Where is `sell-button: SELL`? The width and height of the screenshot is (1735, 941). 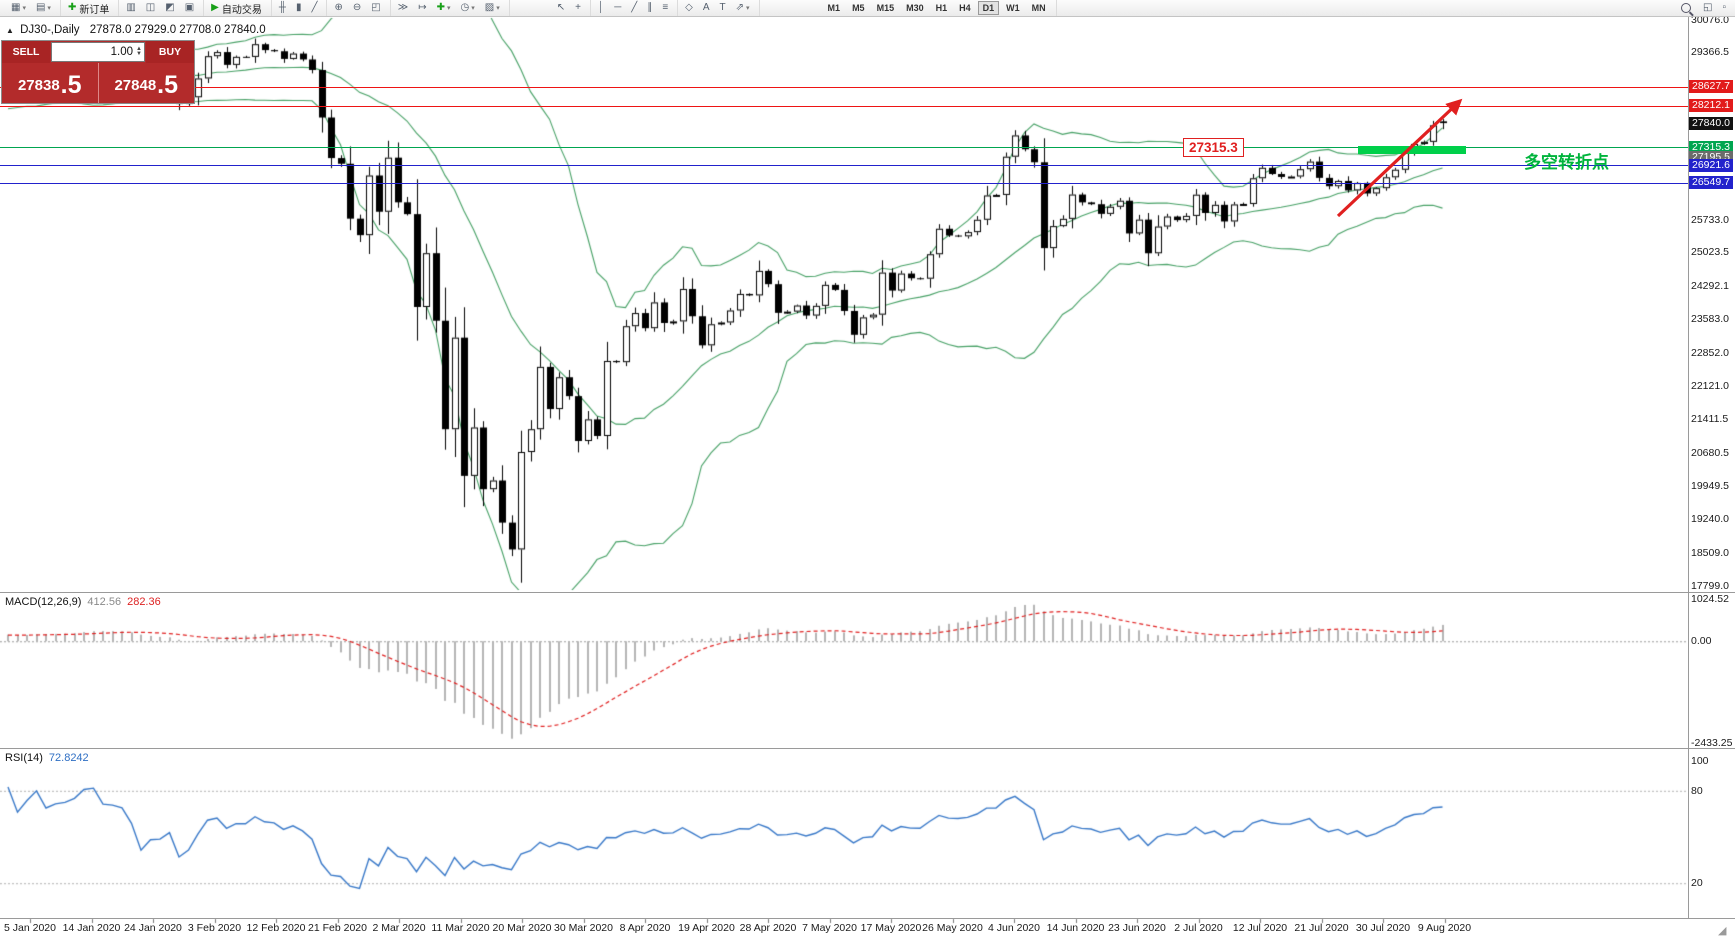
sell-button: SELL is located at coordinates (26, 52).